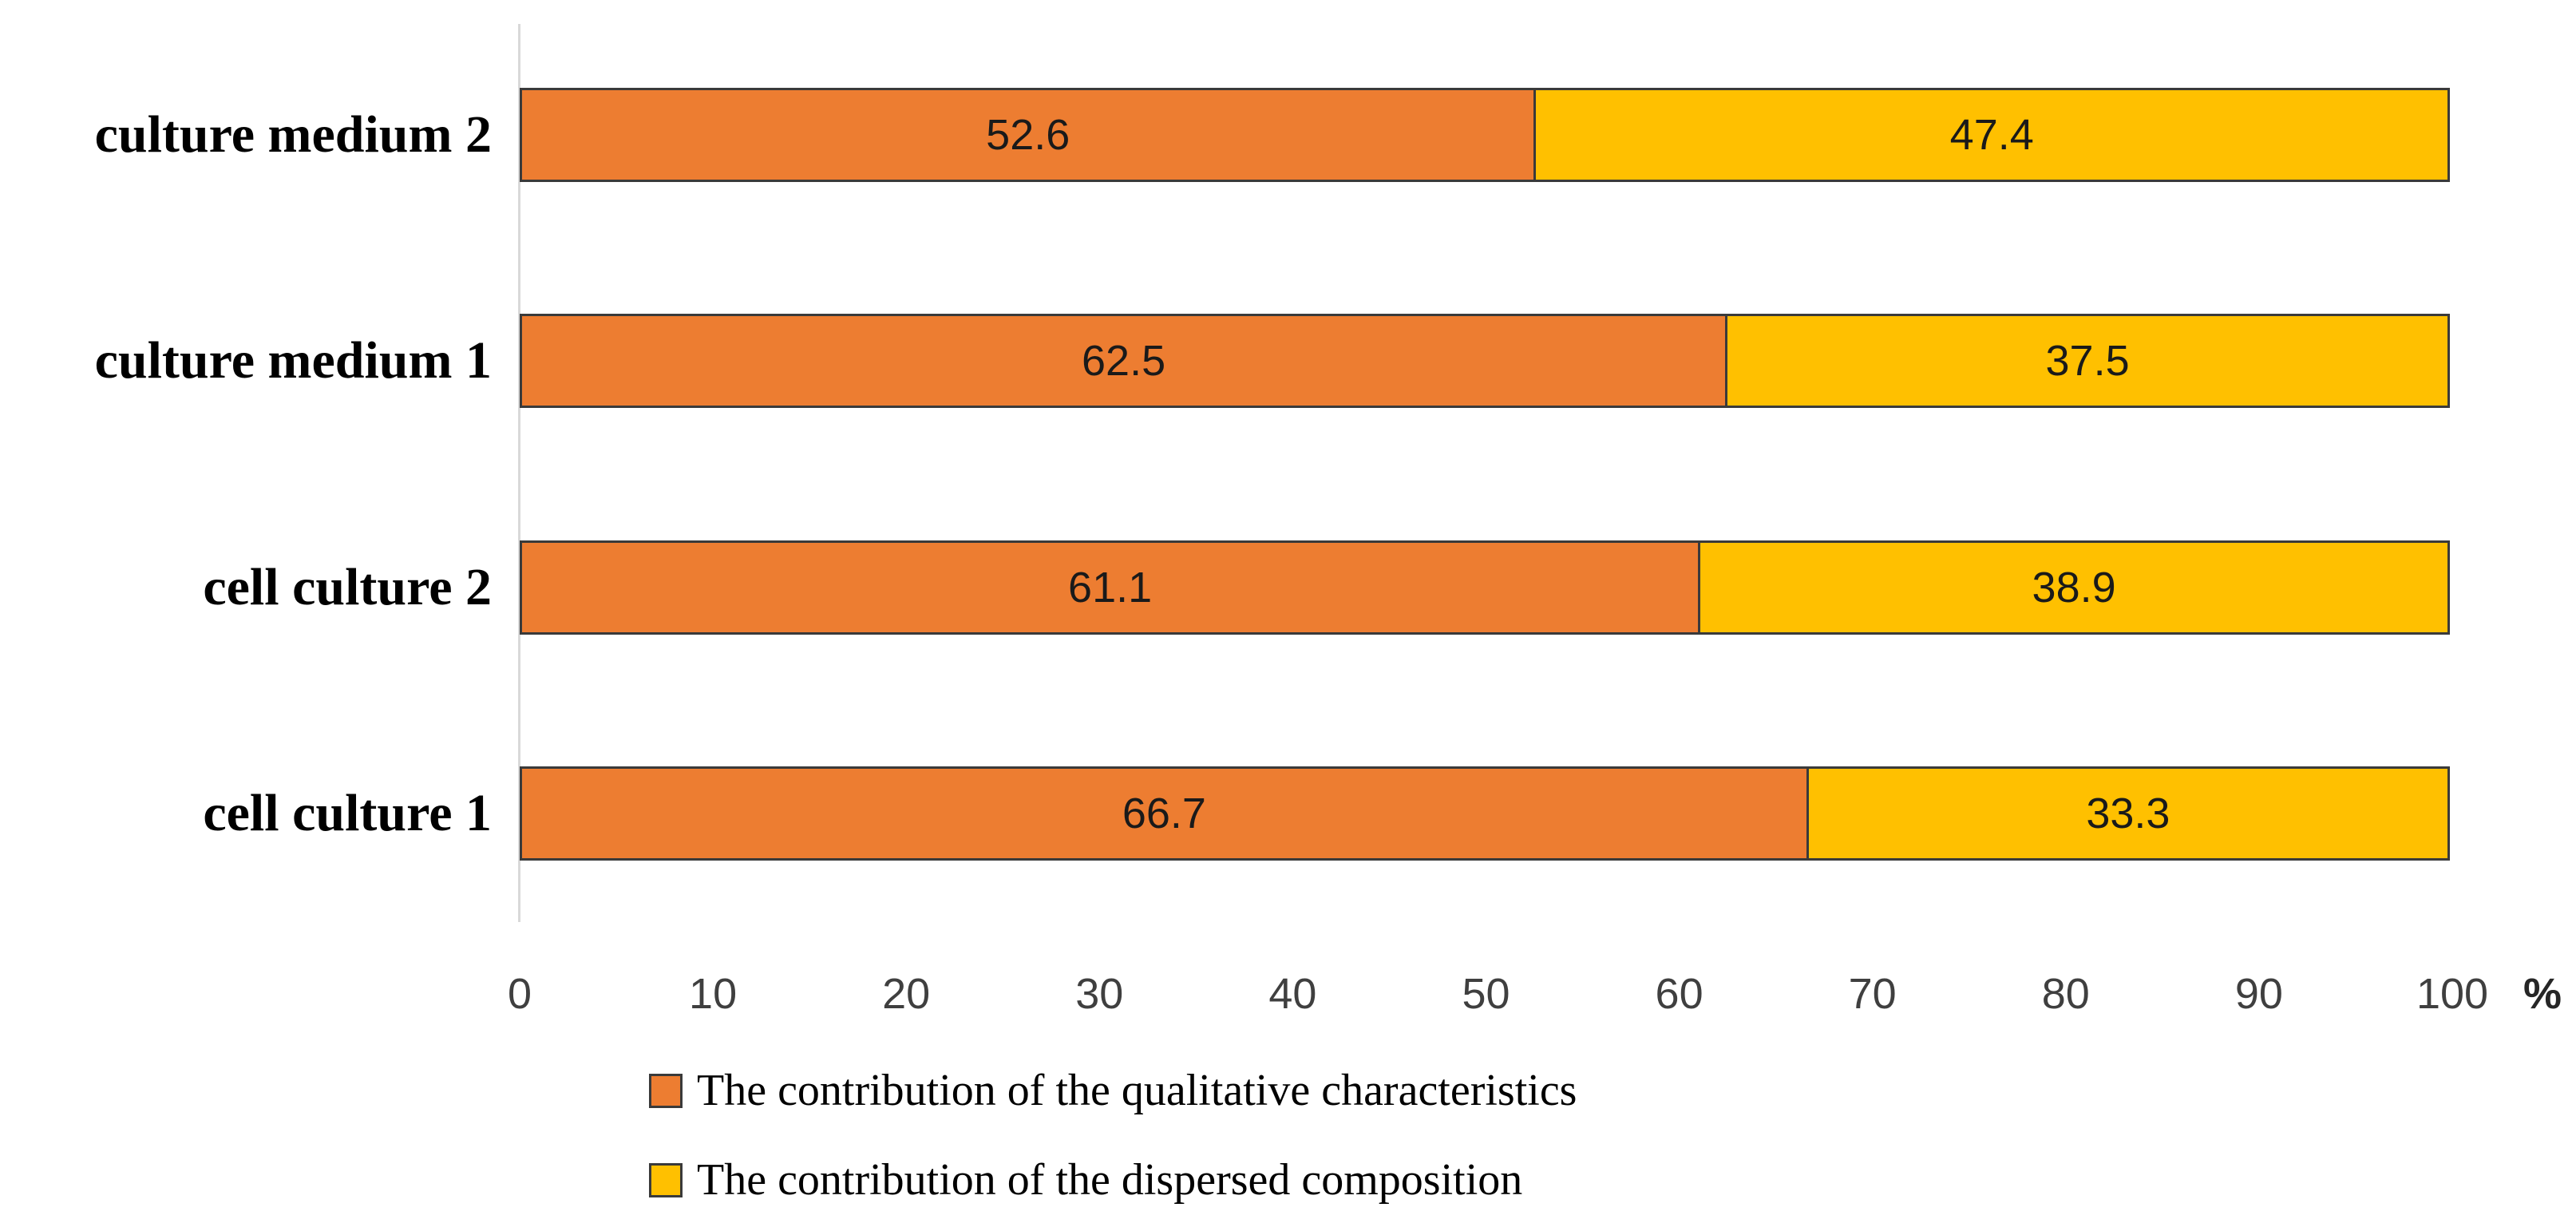 The width and height of the screenshot is (2576, 1231). What do you see at coordinates (666, 1090) in the screenshot?
I see `legend-swatch-qualitative` at bounding box center [666, 1090].